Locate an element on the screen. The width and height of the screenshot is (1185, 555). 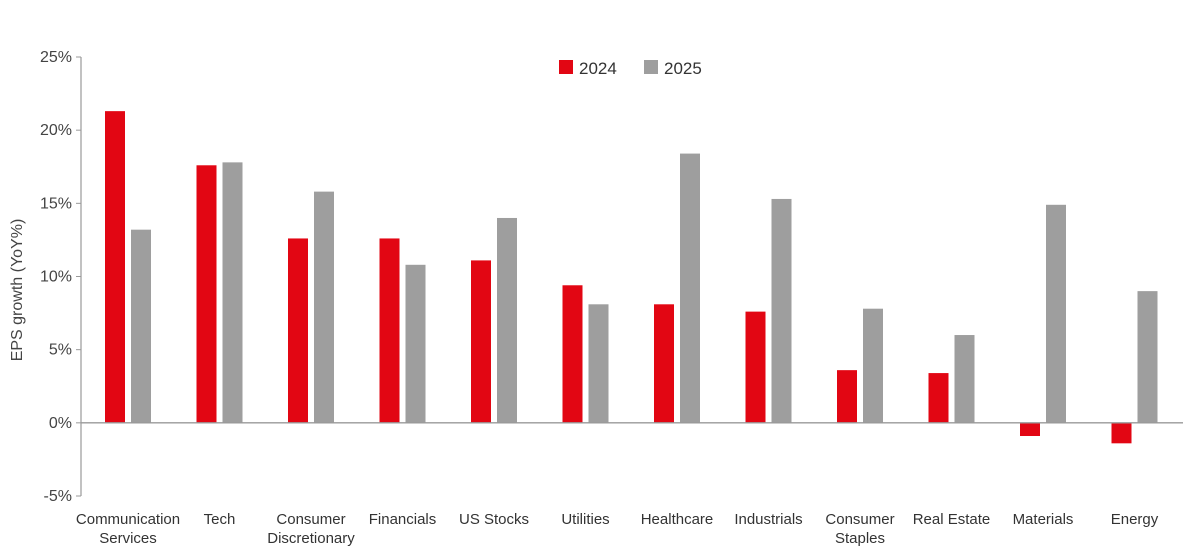
x-tick-label: Financials is located at coordinates (403, 519).